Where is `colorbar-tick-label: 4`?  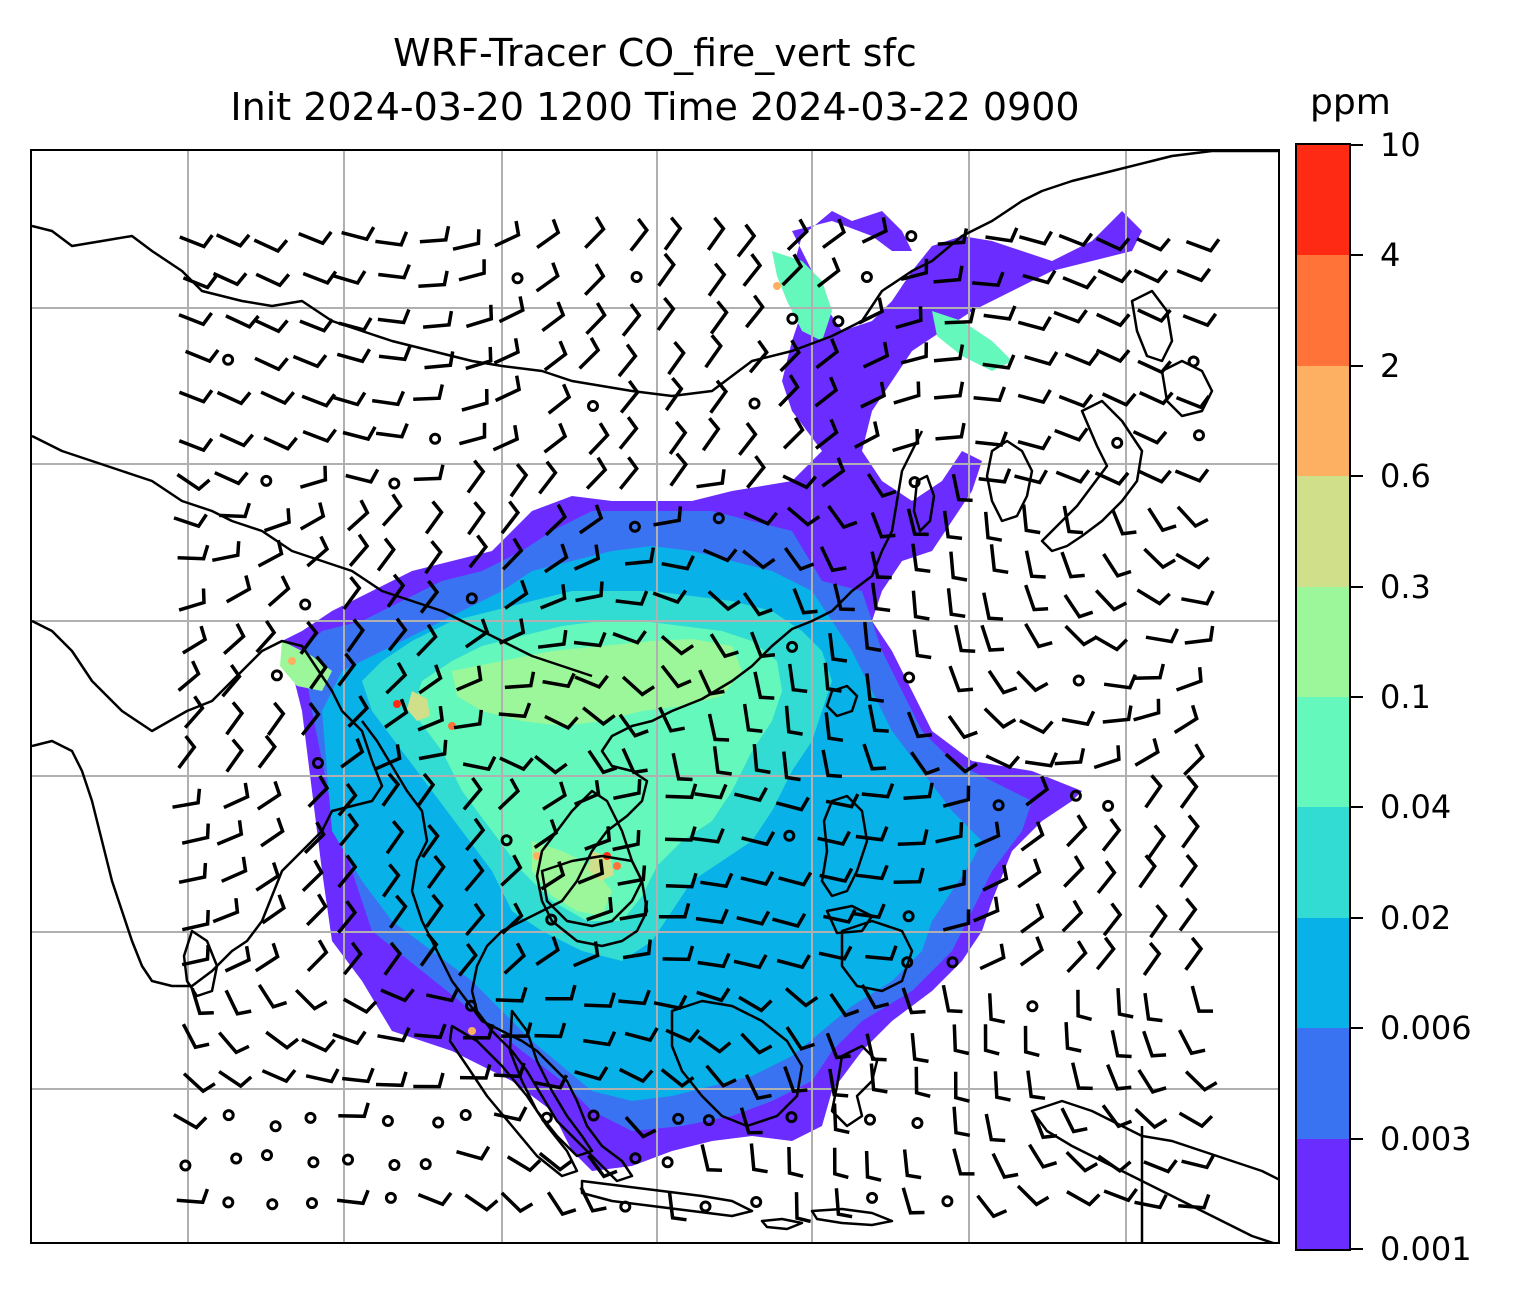
colorbar-tick-label: 4 is located at coordinates (1390, 255).